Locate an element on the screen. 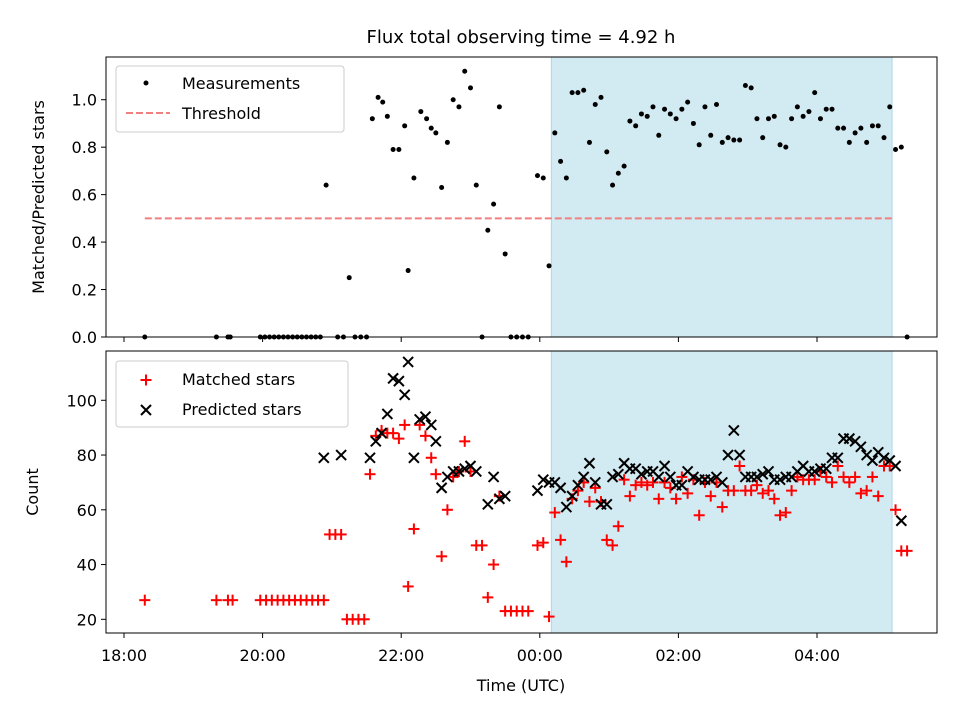  cross-marker is located at coordinates (146, 410).